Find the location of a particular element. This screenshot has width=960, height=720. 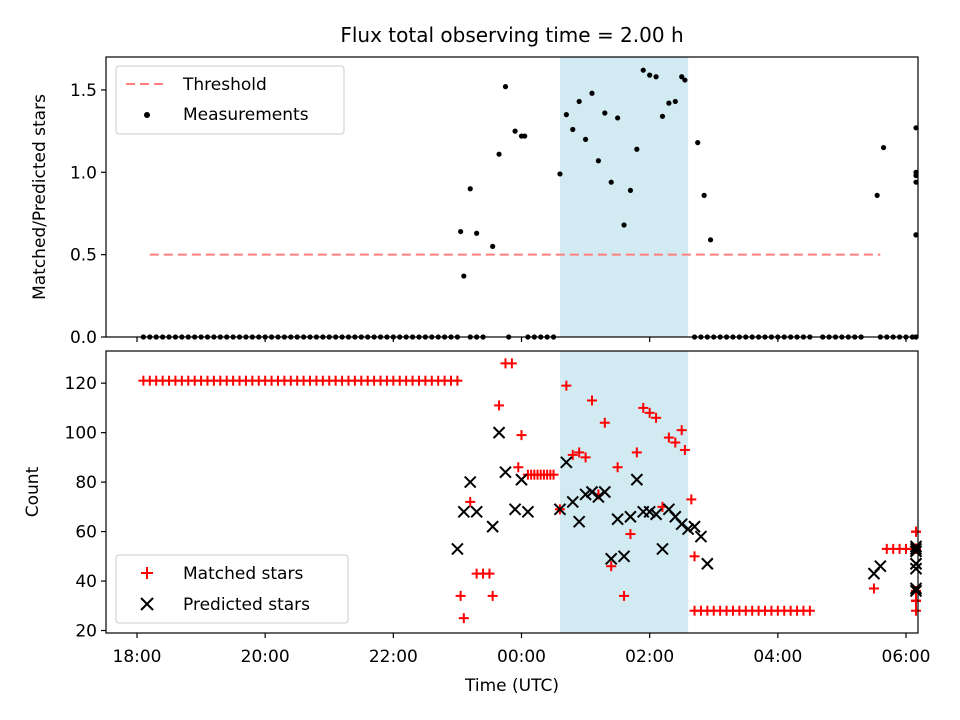

ratio-x-ticks is located at coordinates (521, 339).